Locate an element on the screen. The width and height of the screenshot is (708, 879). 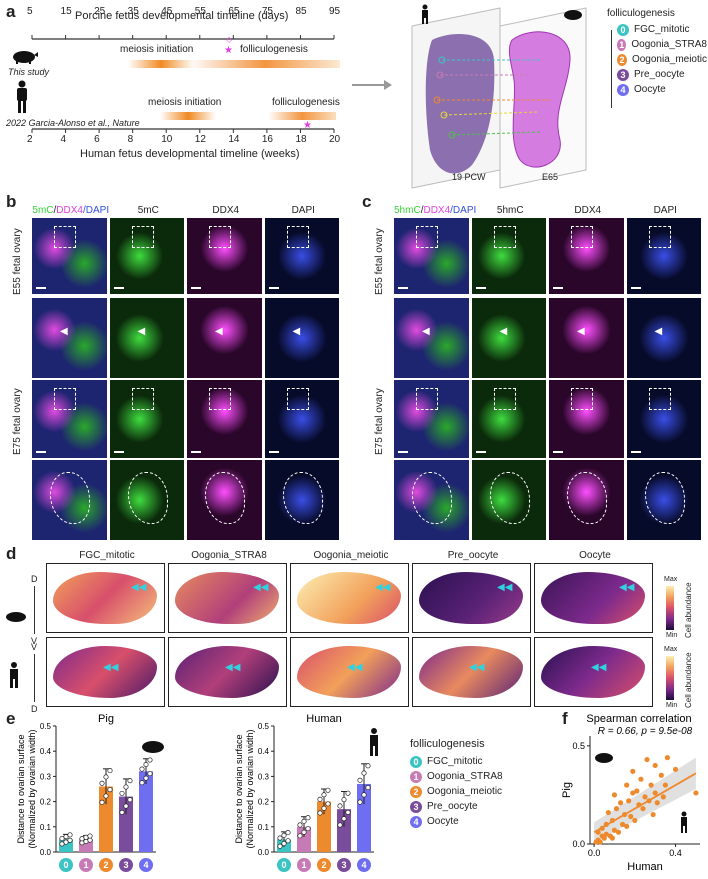
category-label: 1 is located at coordinates (85, 865).